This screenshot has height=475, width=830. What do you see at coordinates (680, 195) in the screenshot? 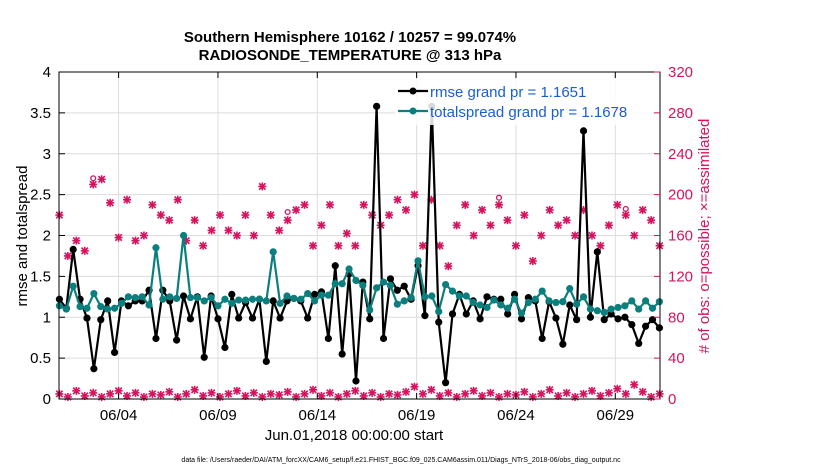
I see `y-right-tick-label: 200` at bounding box center [680, 195].